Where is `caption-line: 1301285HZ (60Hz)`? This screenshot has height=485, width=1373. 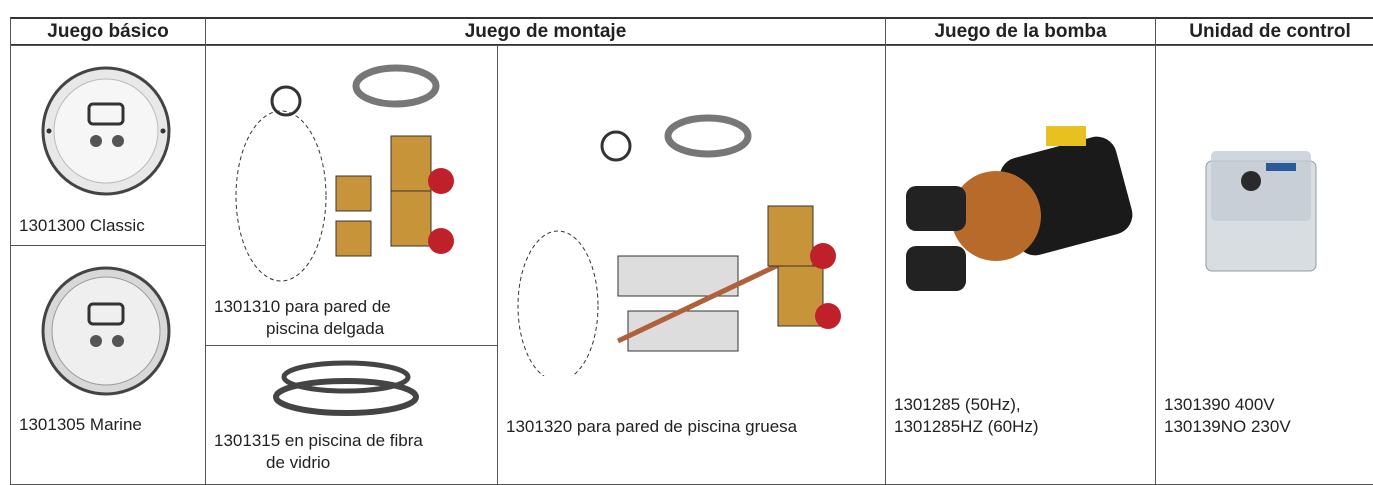 caption-line: 1301285HZ (60Hz) is located at coordinates (966, 426).